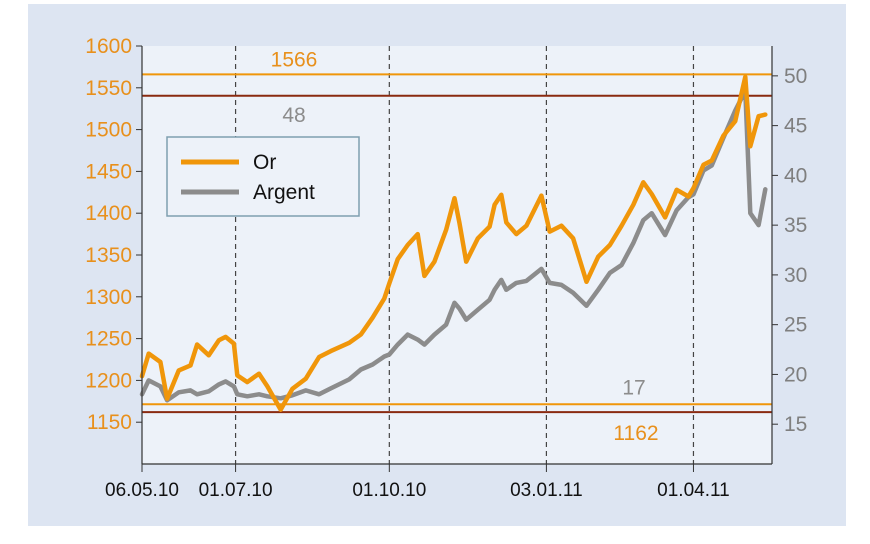 This screenshot has height=544, width=870. Describe the element at coordinates (546, 490) in the screenshot. I see `x-tick-label: 03.01.11` at that location.